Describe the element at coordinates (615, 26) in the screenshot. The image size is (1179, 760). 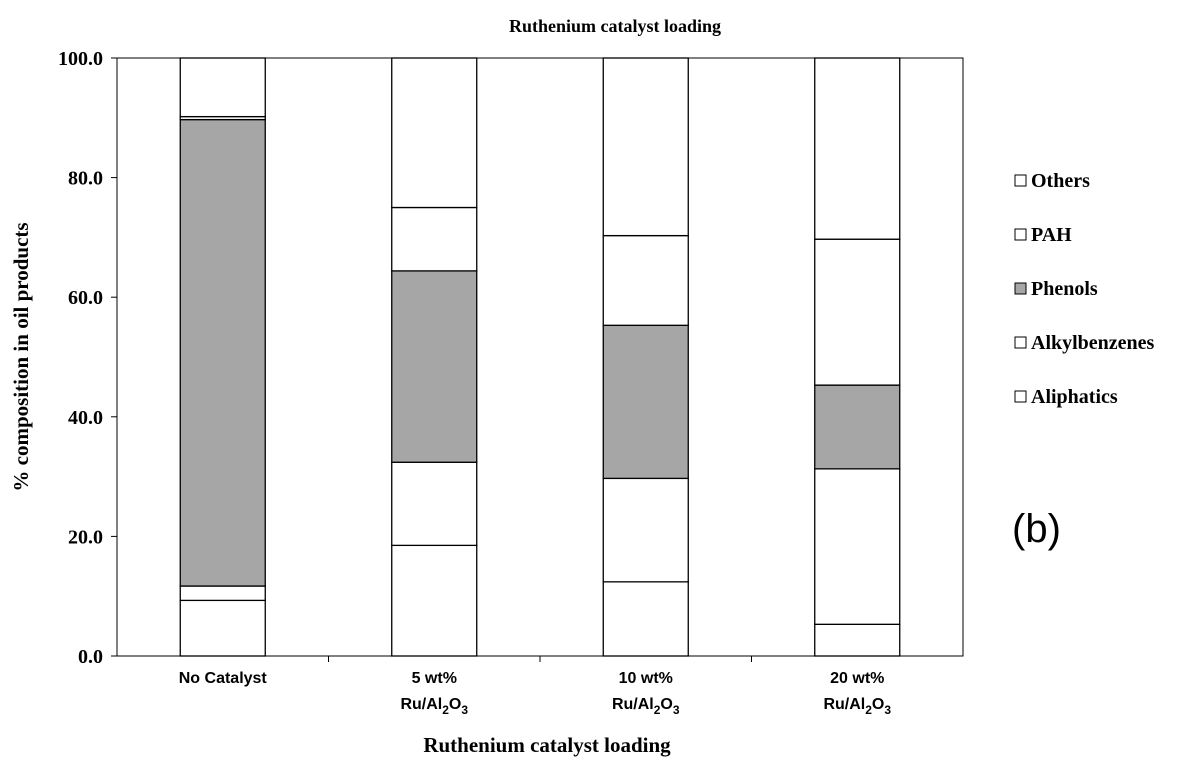
I see `chart-title: Ruthenium catalyst loading` at that location.